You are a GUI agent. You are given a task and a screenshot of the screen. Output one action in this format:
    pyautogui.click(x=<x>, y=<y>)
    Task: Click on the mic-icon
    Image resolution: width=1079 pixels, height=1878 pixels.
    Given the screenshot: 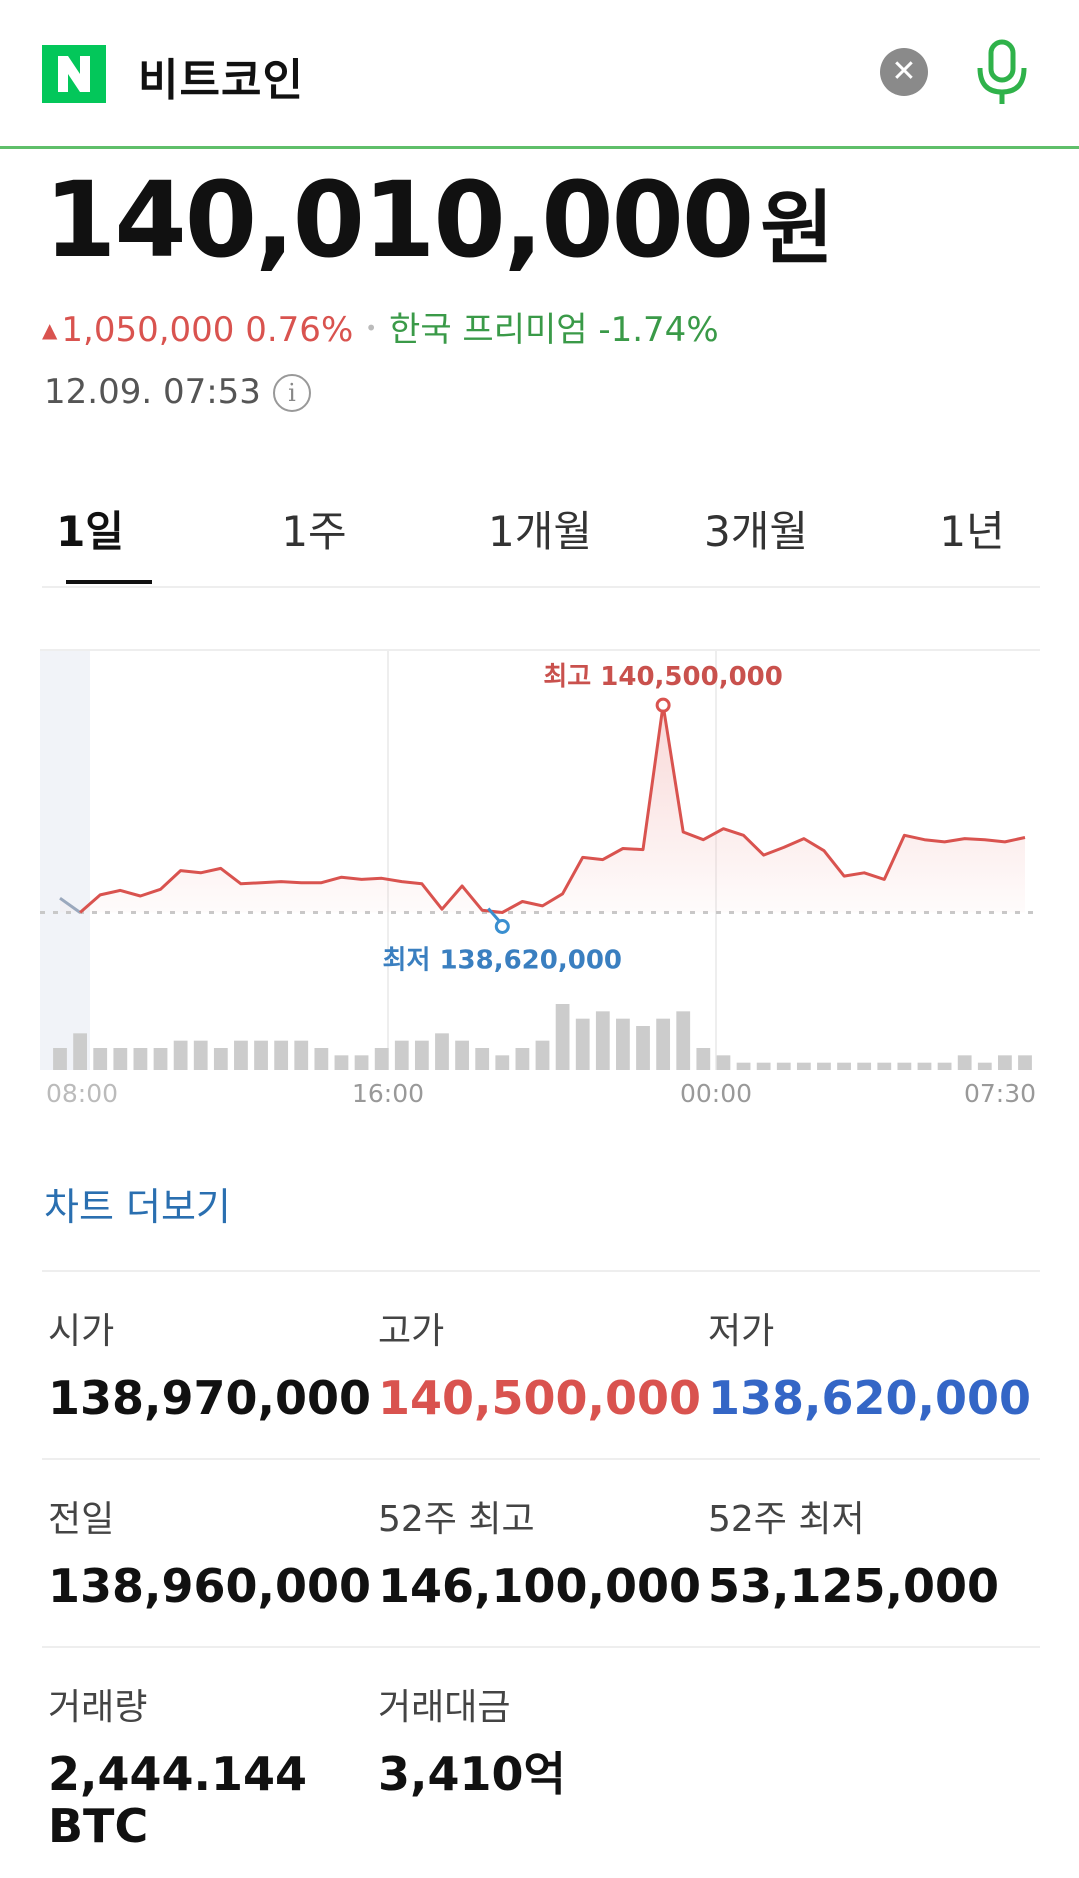 What is the action you would take?
    pyautogui.click(x=1002, y=74)
    